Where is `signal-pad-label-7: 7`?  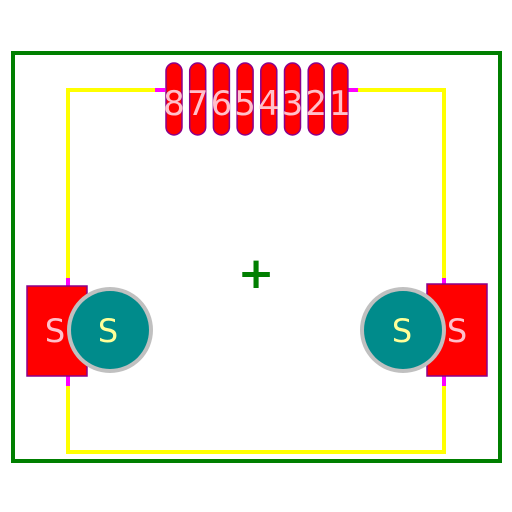 signal-pad-label-7: 7 is located at coordinates (198, 104).